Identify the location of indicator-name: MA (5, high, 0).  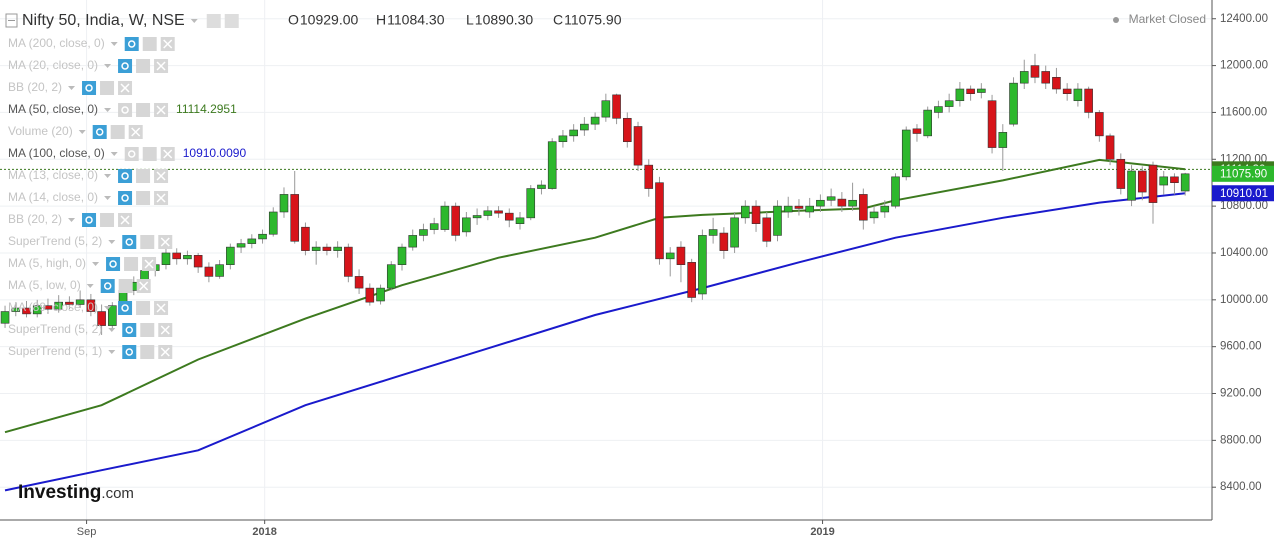
(47, 263).